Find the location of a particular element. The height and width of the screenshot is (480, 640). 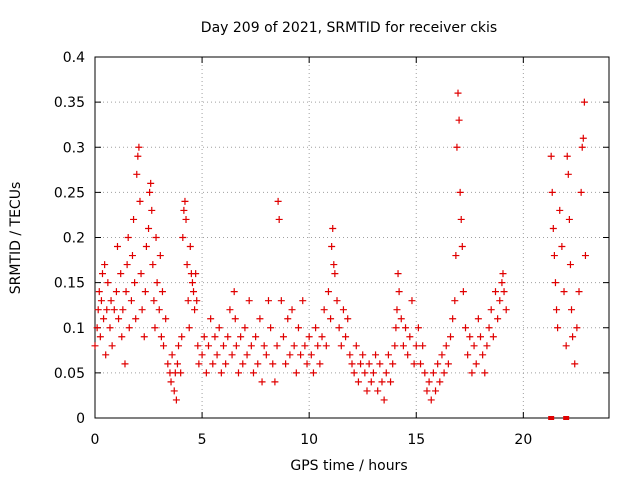

x-tick-label: 5 is located at coordinates (202, 440).